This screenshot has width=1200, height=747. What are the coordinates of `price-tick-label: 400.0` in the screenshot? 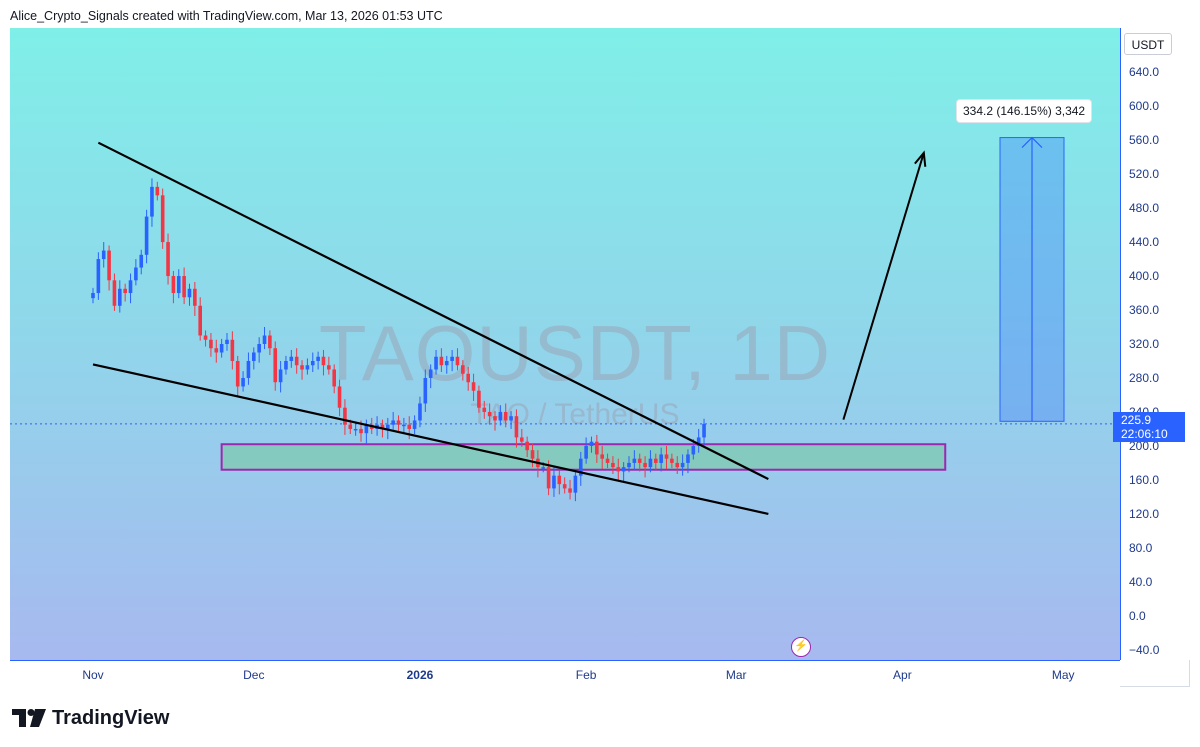 It's located at (1144, 276).